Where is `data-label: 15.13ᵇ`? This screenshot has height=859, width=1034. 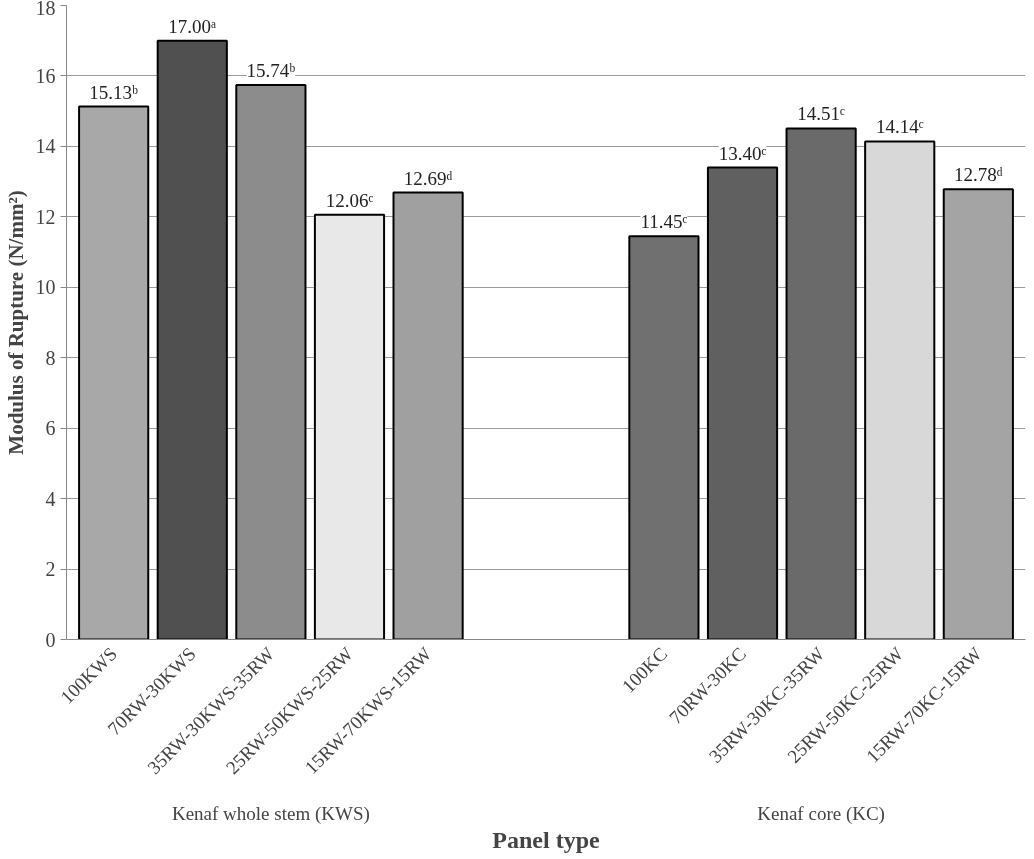 data-label: 15.13ᵇ is located at coordinates (114, 92).